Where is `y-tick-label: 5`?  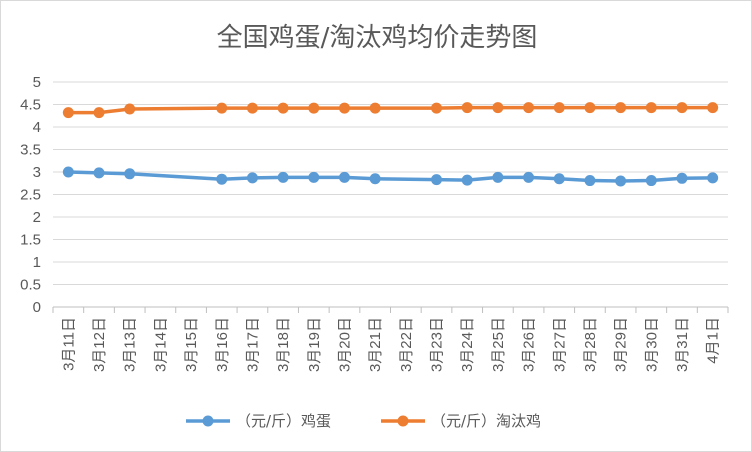
y-tick-label: 5 is located at coordinates (37, 82).